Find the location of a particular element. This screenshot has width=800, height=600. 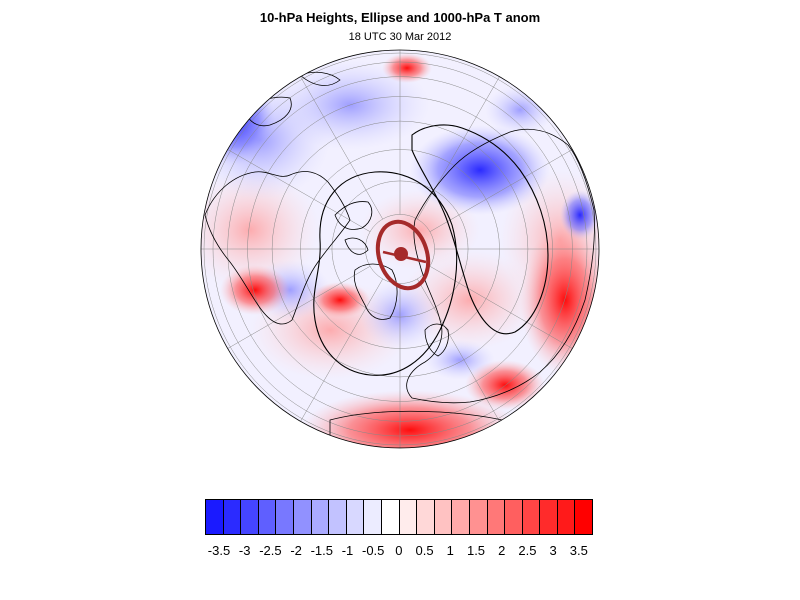

colorbar-tick-label: 1.5 is located at coordinates (476, 550).